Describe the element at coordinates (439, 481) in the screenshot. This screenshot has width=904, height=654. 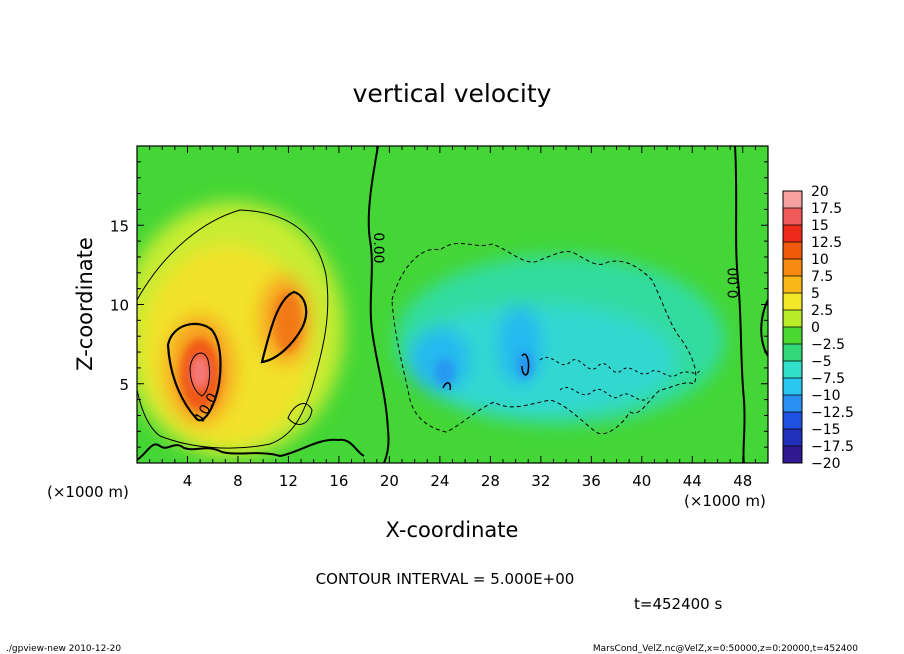
I see `x-tick-label: 24` at that location.